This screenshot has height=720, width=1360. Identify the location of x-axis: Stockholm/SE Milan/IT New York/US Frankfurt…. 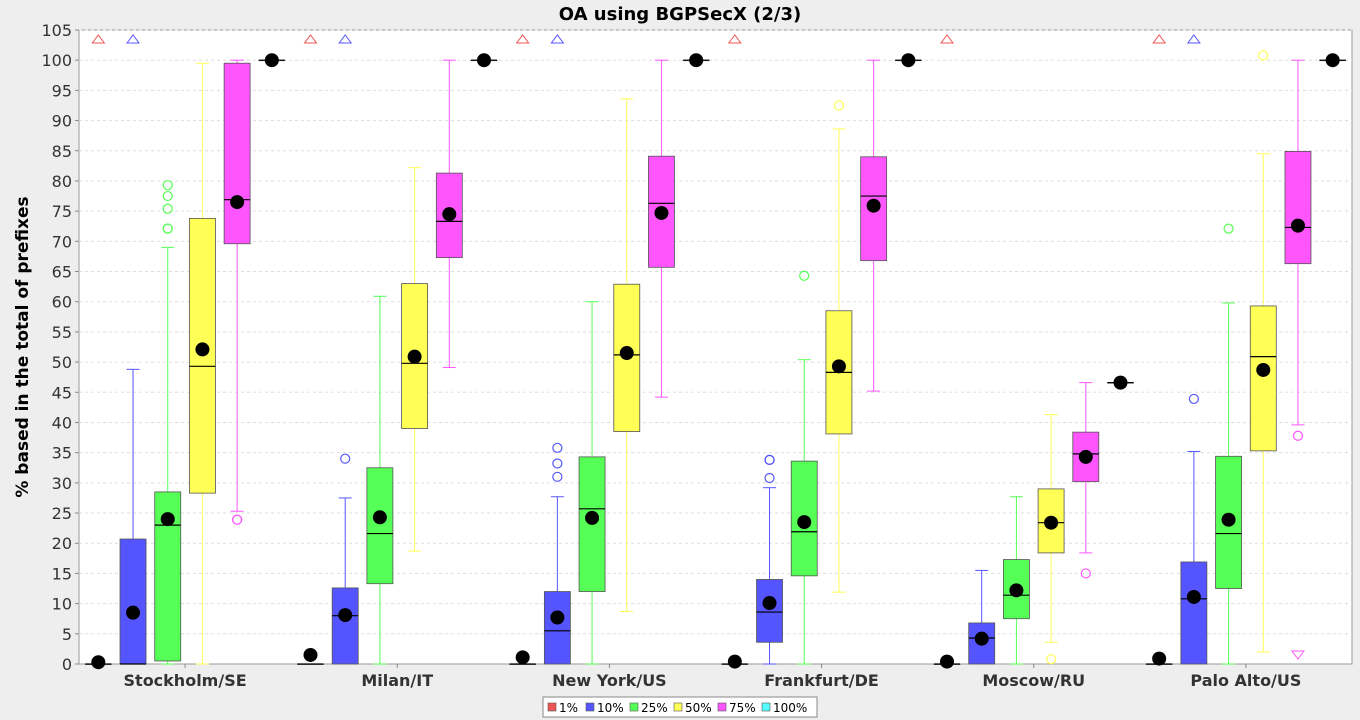
(712, 677).